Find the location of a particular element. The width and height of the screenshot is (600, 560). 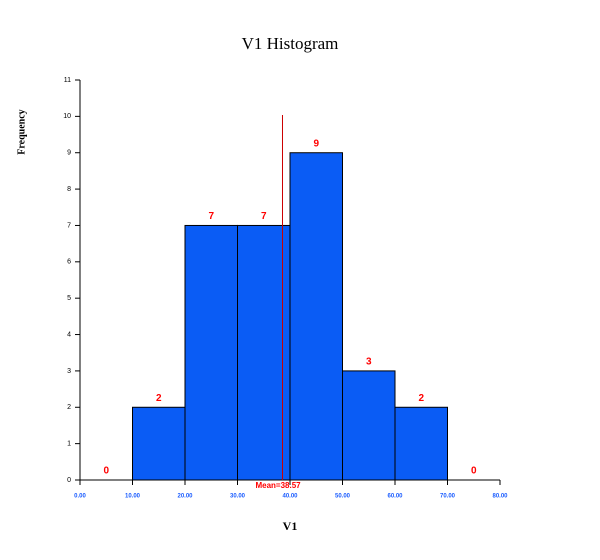

y-tick-label: 3 is located at coordinates (69, 371).